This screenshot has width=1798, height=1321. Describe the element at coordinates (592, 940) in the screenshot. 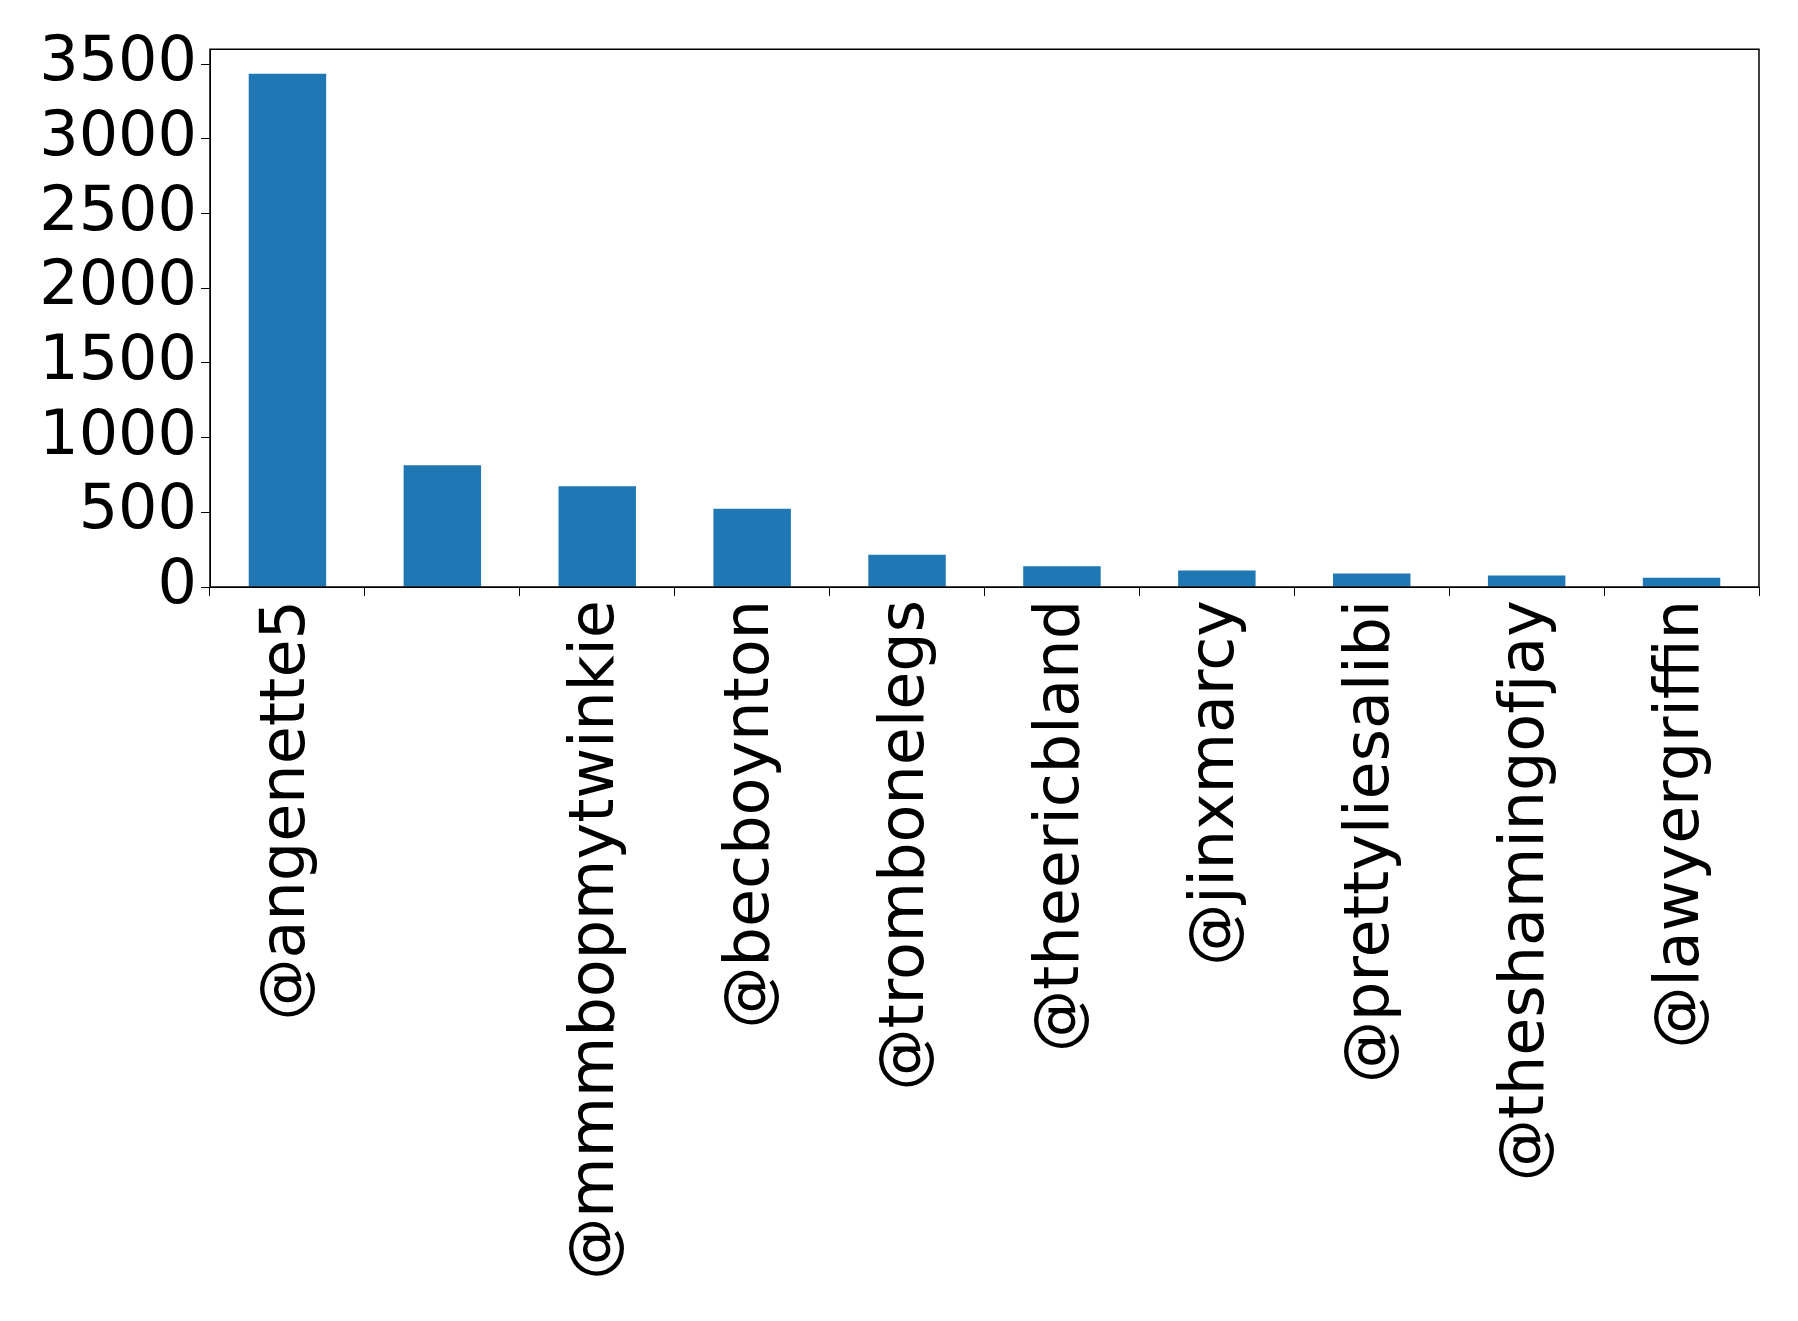

I see `x-tick-label: @mmmbopmytwinkie` at that location.